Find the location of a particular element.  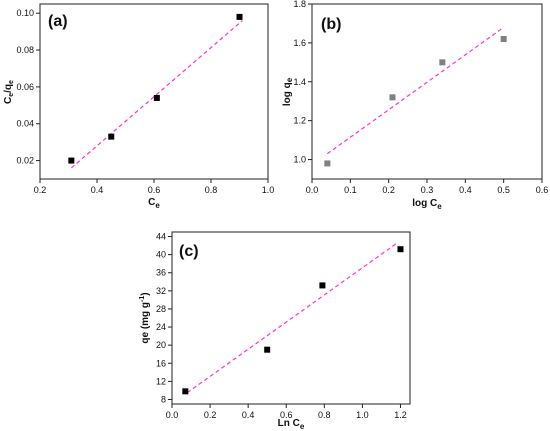

y-tick-label: 1.4 is located at coordinates (299, 82).